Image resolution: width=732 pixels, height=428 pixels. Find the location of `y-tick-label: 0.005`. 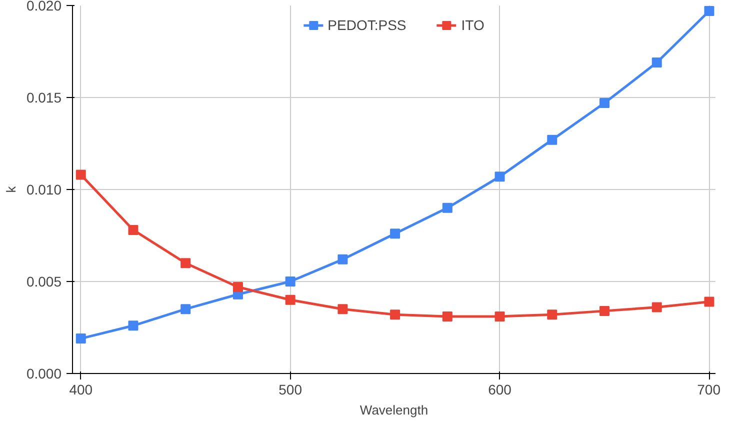

y-tick-label: 0.005 is located at coordinates (44, 282).